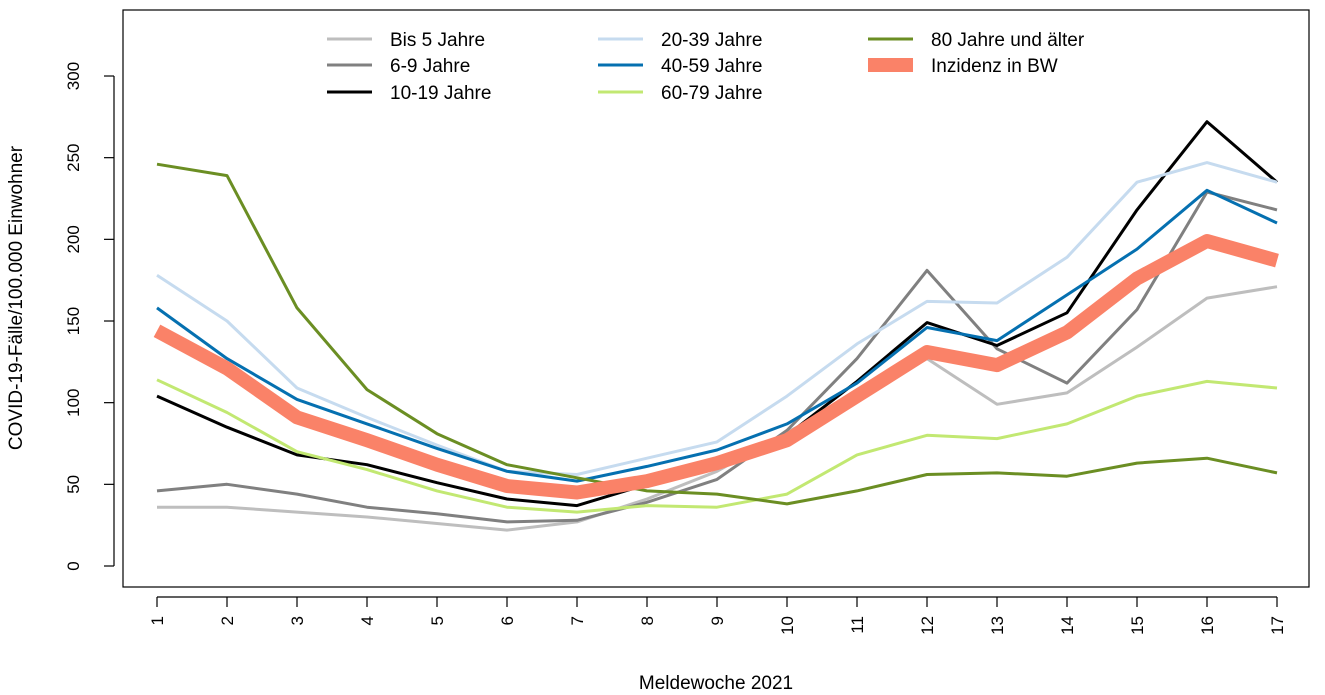 The image size is (1325, 695). Describe the element at coordinates (994, 66) in the screenshot. I see `legend-label: Inzidenz in BW` at that location.